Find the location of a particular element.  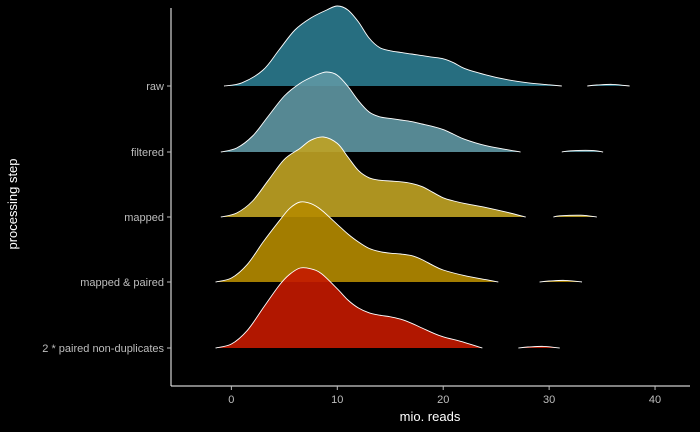

x-tick-label-40: 40 is located at coordinates (655, 400).